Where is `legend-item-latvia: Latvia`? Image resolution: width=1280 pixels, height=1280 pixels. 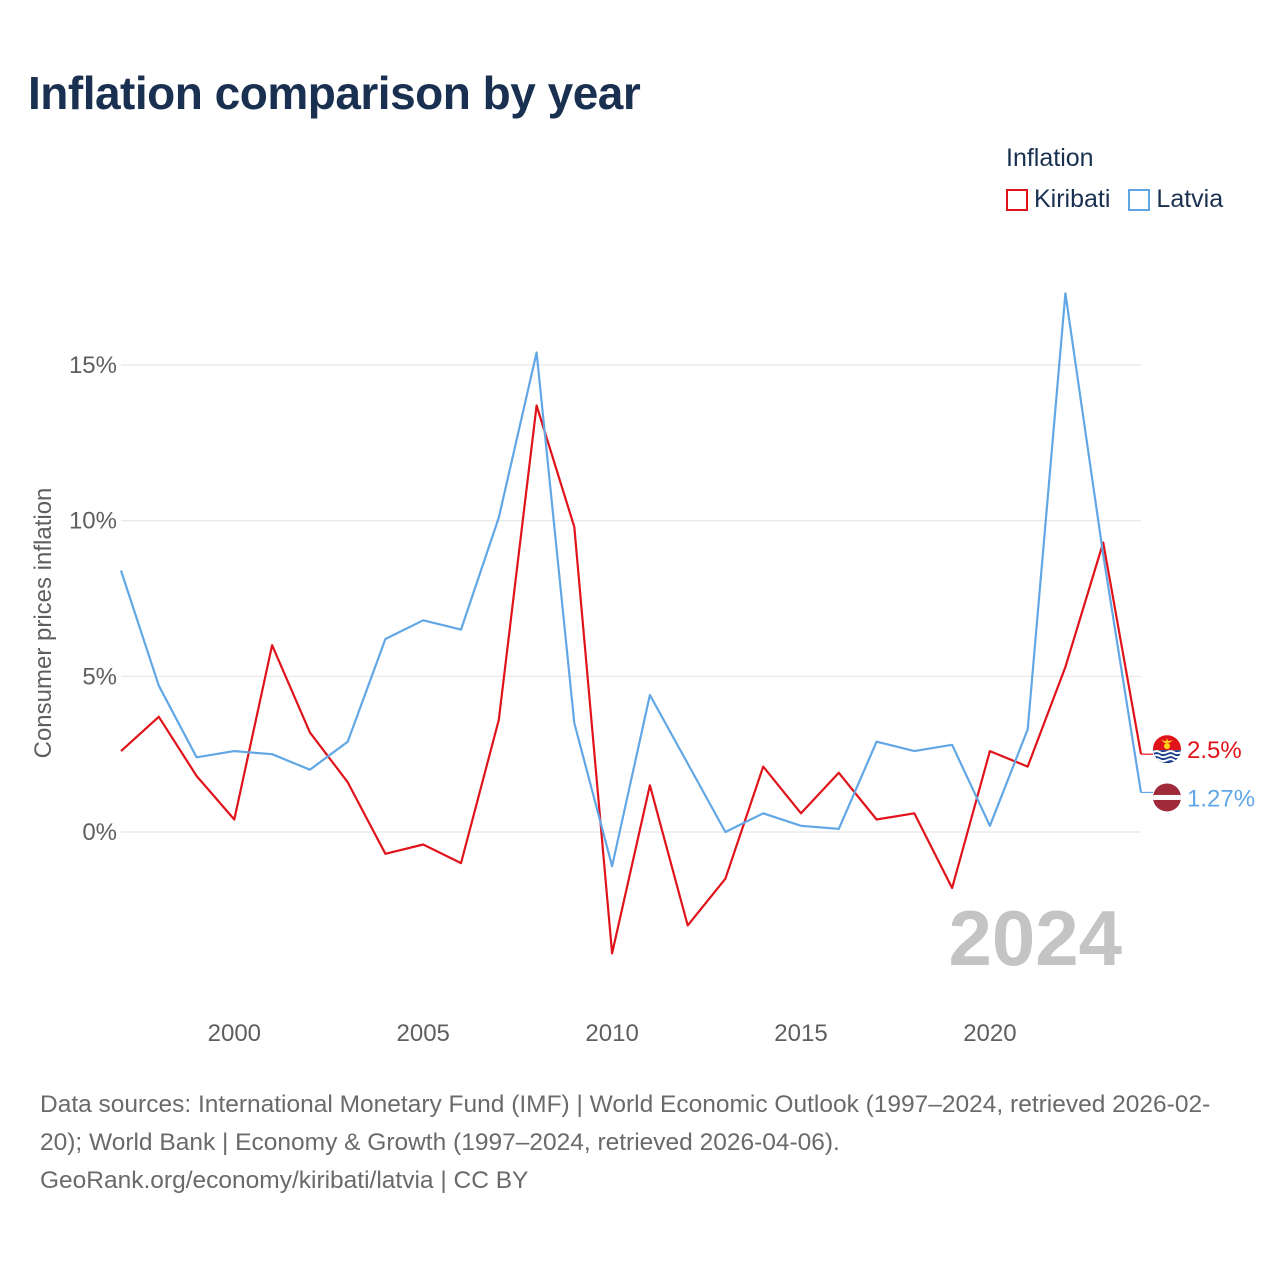 legend-item-latvia: Latvia is located at coordinates (1175, 199).